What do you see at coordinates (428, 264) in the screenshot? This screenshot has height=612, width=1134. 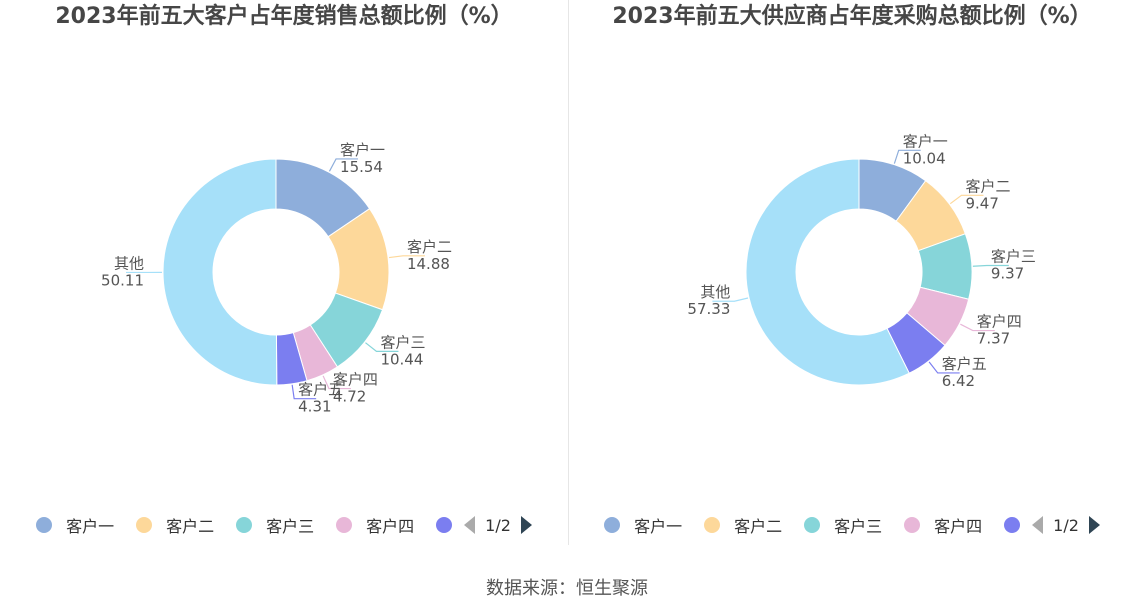 I see `slice-label-value: 14.88` at bounding box center [428, 264].